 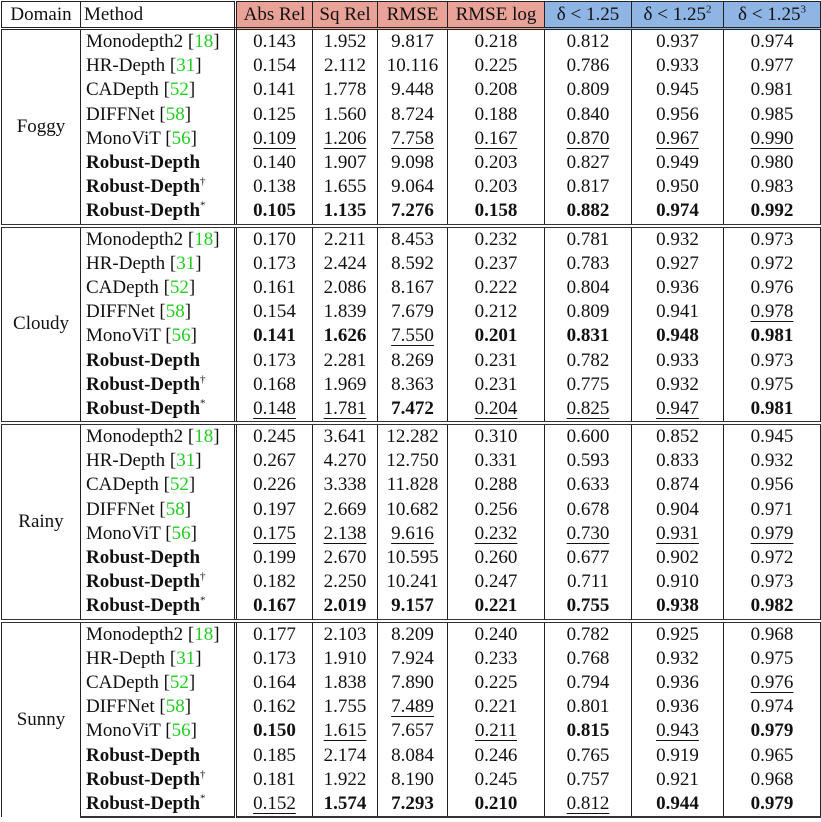 I want to click on metric-value: 0.141, so click(x=274, y=90).